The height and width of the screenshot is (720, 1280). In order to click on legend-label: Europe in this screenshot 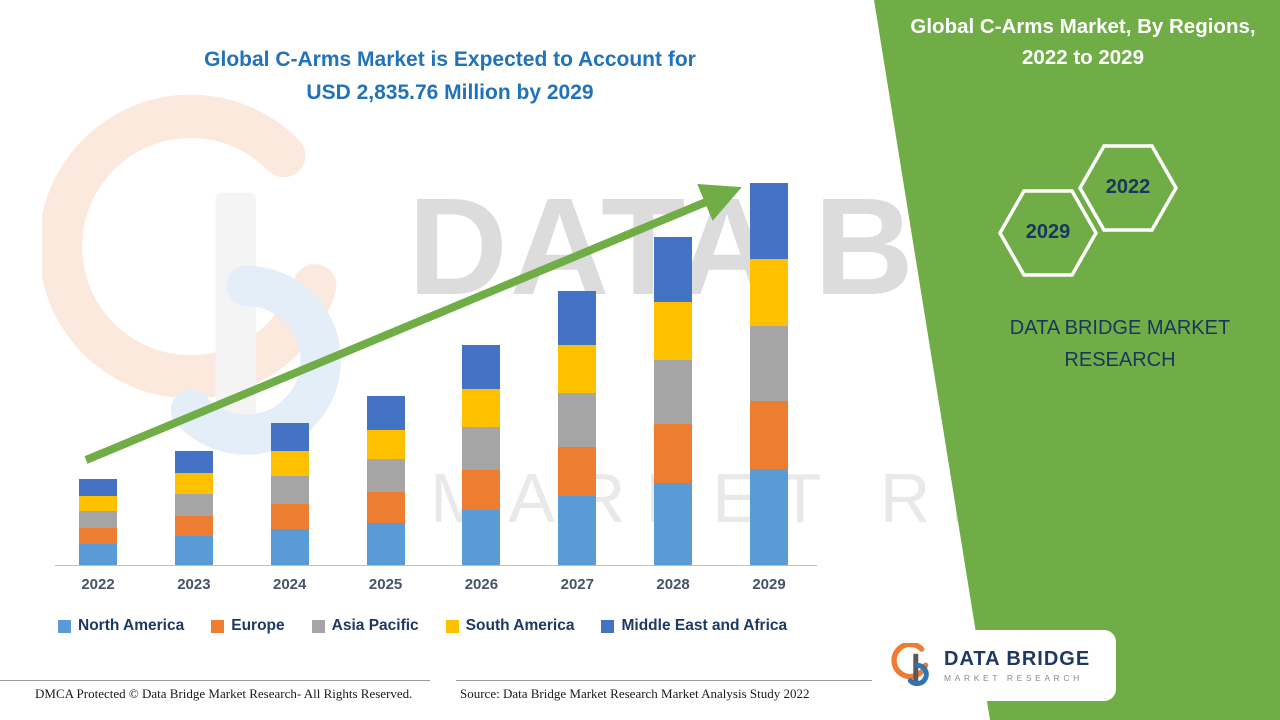, I will do `click(258, 625)`.